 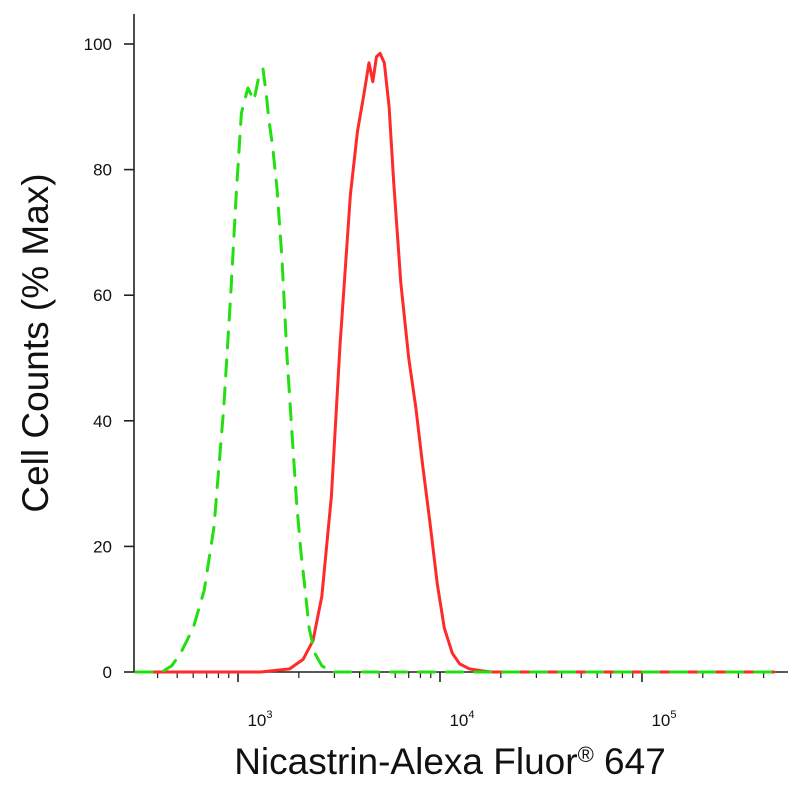 What do you see at coordinates (102, 546) in the screenshot?
I see `y-tick-label: 20` at bounding box center [102, 546].